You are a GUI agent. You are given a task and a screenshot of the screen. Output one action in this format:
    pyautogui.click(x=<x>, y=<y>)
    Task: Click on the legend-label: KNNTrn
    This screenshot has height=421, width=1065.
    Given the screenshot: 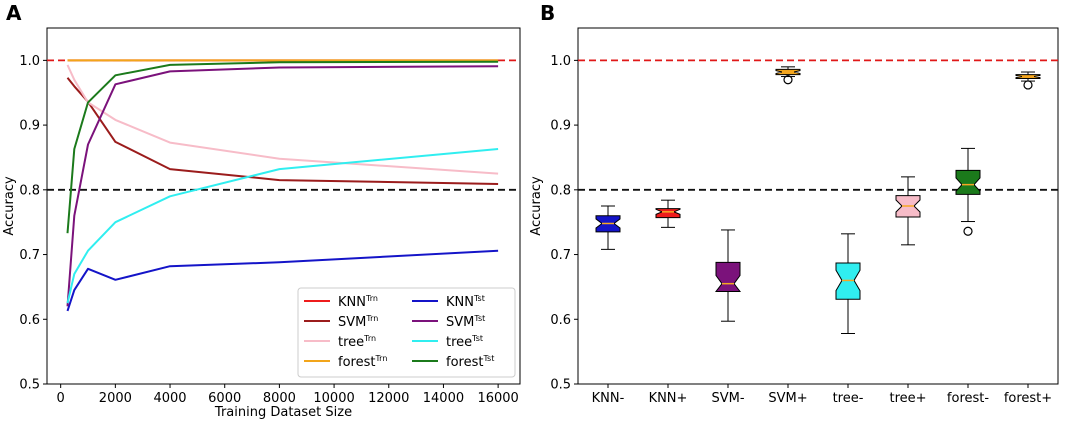 What is the action you would take?
    pyautogui.click(x=358, y=302)
    